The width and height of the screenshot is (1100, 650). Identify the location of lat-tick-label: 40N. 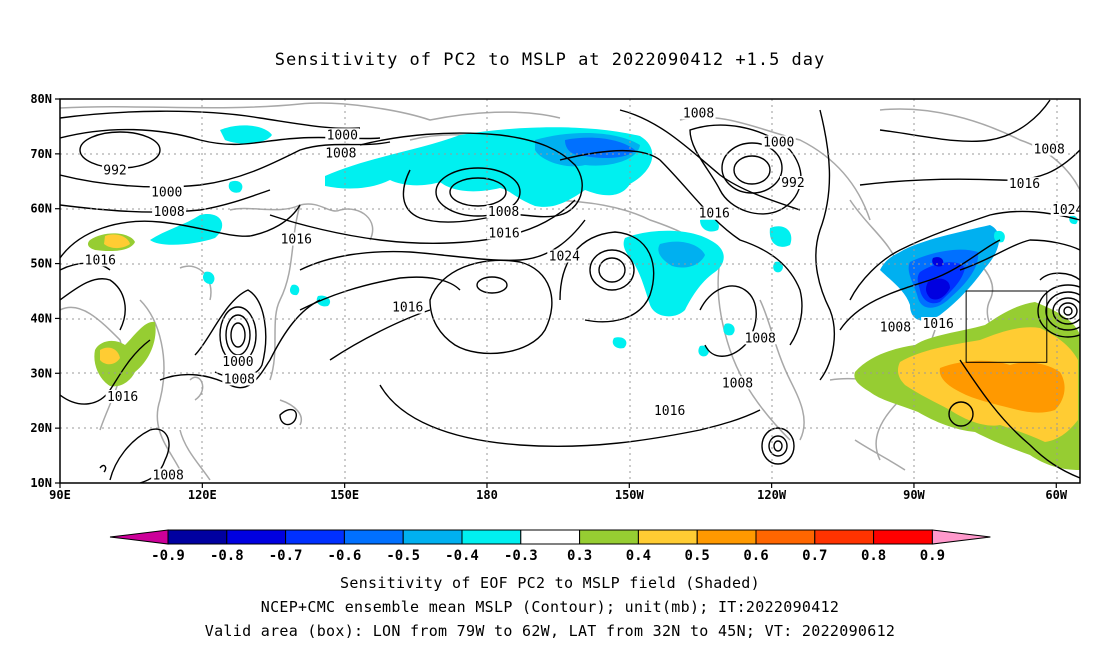
(41, 318).